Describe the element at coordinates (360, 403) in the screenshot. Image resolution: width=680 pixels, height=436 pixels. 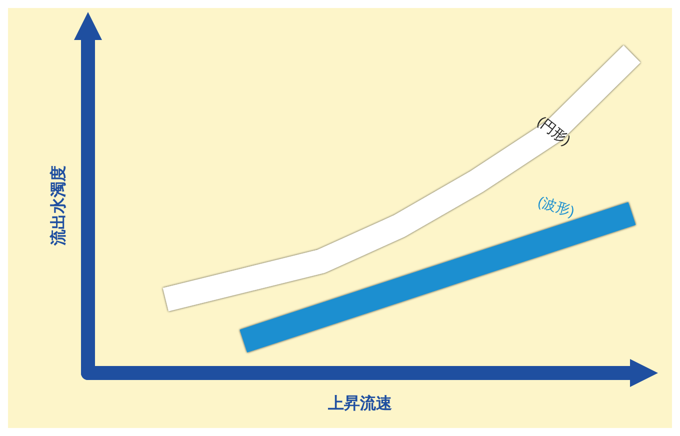
I see `x-axis-title: 上昇流速` at that location.